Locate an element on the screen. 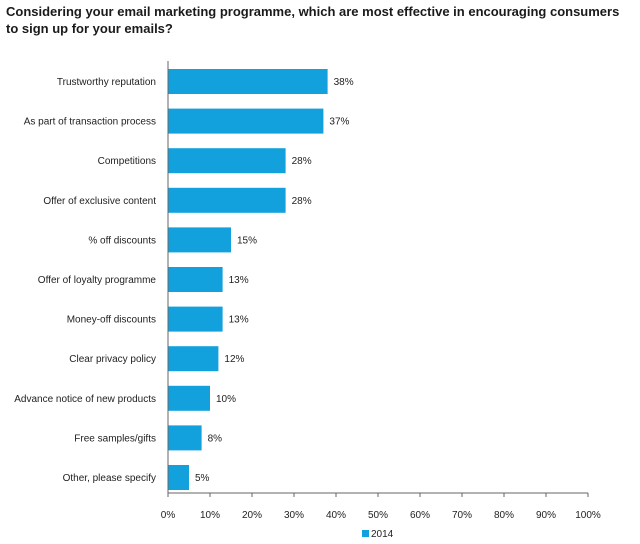  data-label: 12% is located at coordinates (234, 359).